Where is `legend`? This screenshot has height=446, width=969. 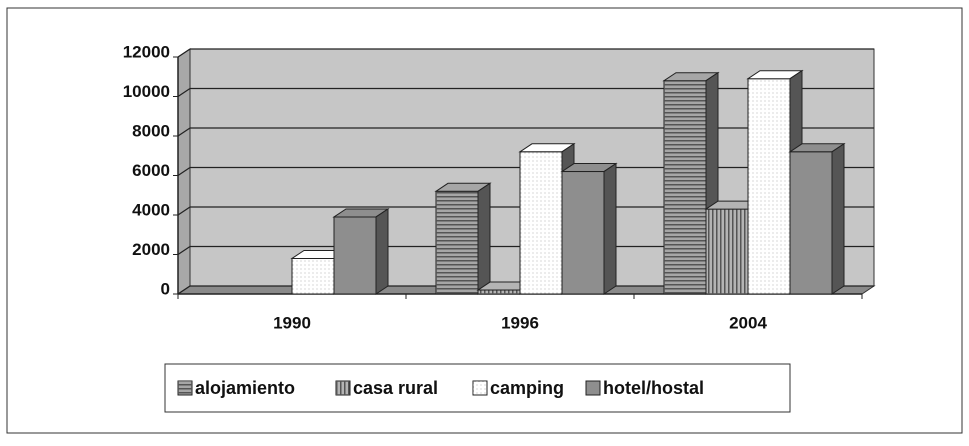 legend is located at coordinates (477, 388).